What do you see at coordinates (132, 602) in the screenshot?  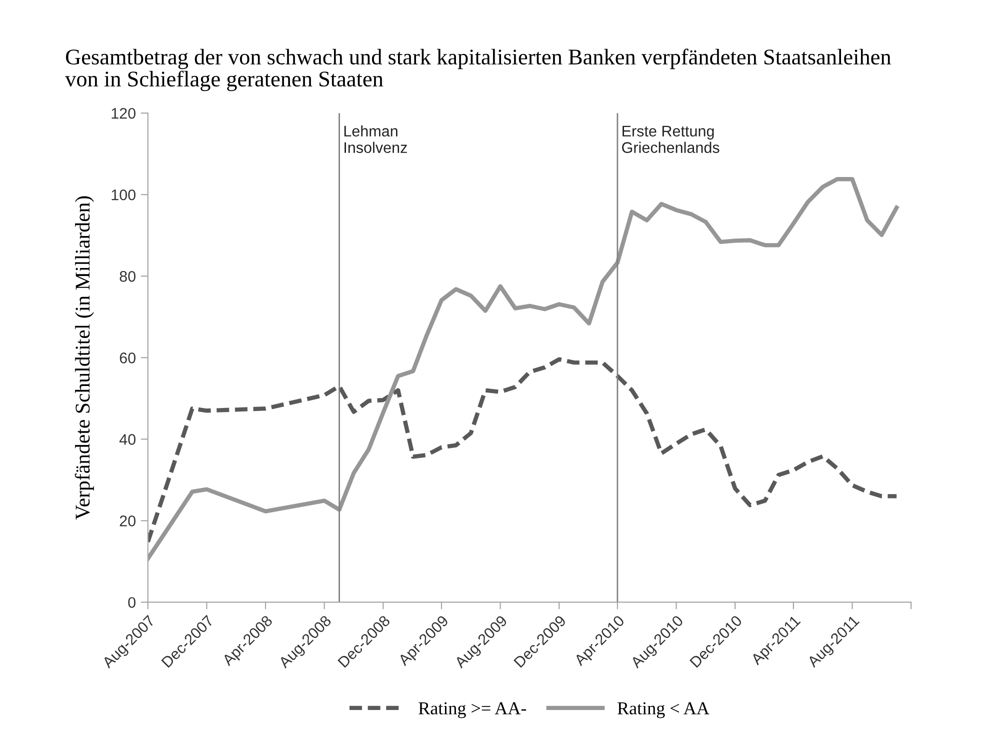 I see `y-tick-label: 0` at bounding box center [132, 602].